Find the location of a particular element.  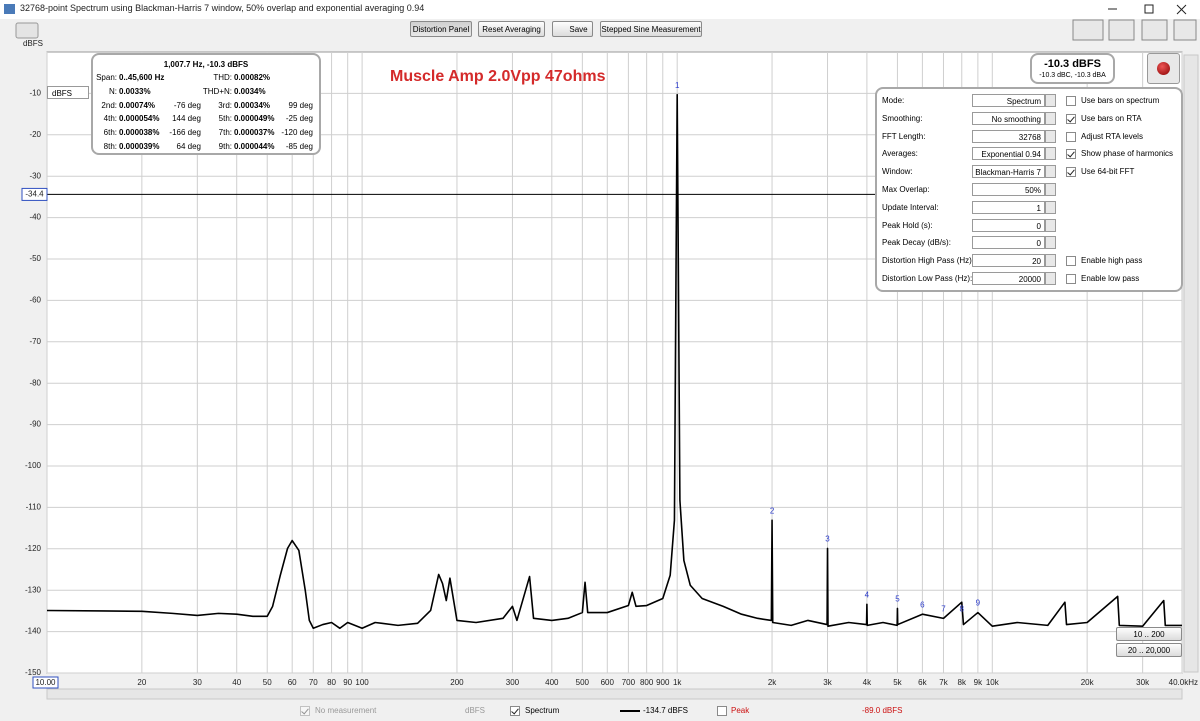

setting-label: Distortion Low Pass (Hz): is located at coordinates (927, 278).